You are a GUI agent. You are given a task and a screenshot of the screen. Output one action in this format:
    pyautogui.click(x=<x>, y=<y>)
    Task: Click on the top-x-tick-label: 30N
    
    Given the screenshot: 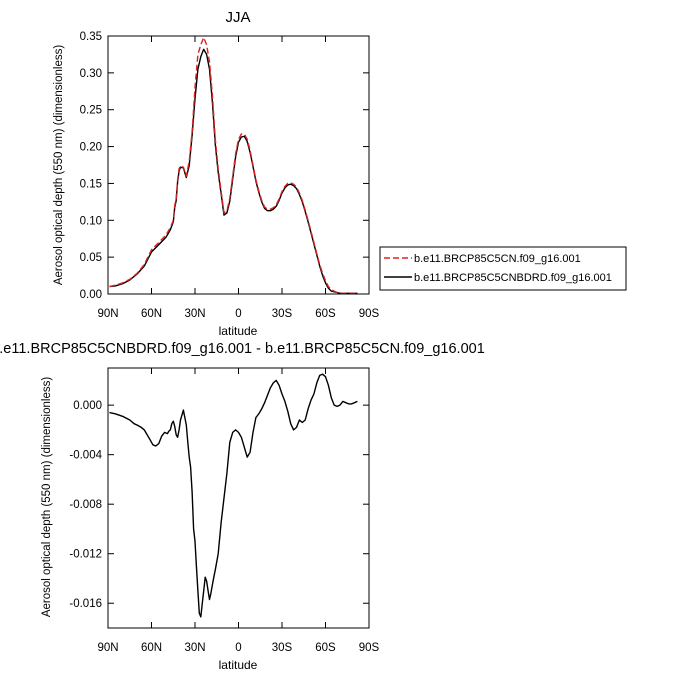 What is the action you would take?
    pyautogui.click(x=194, y=314)
    